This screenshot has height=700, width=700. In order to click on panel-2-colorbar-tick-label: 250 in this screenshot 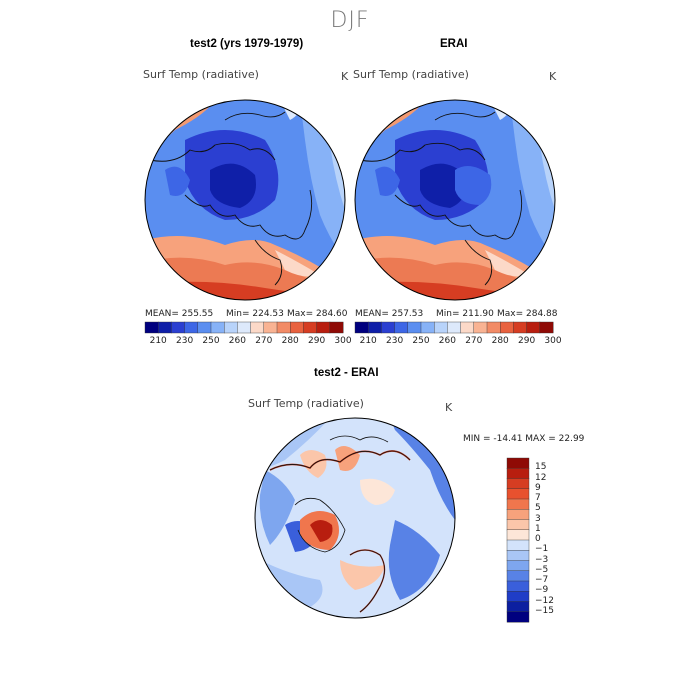, I will do `click(421, 341)`.